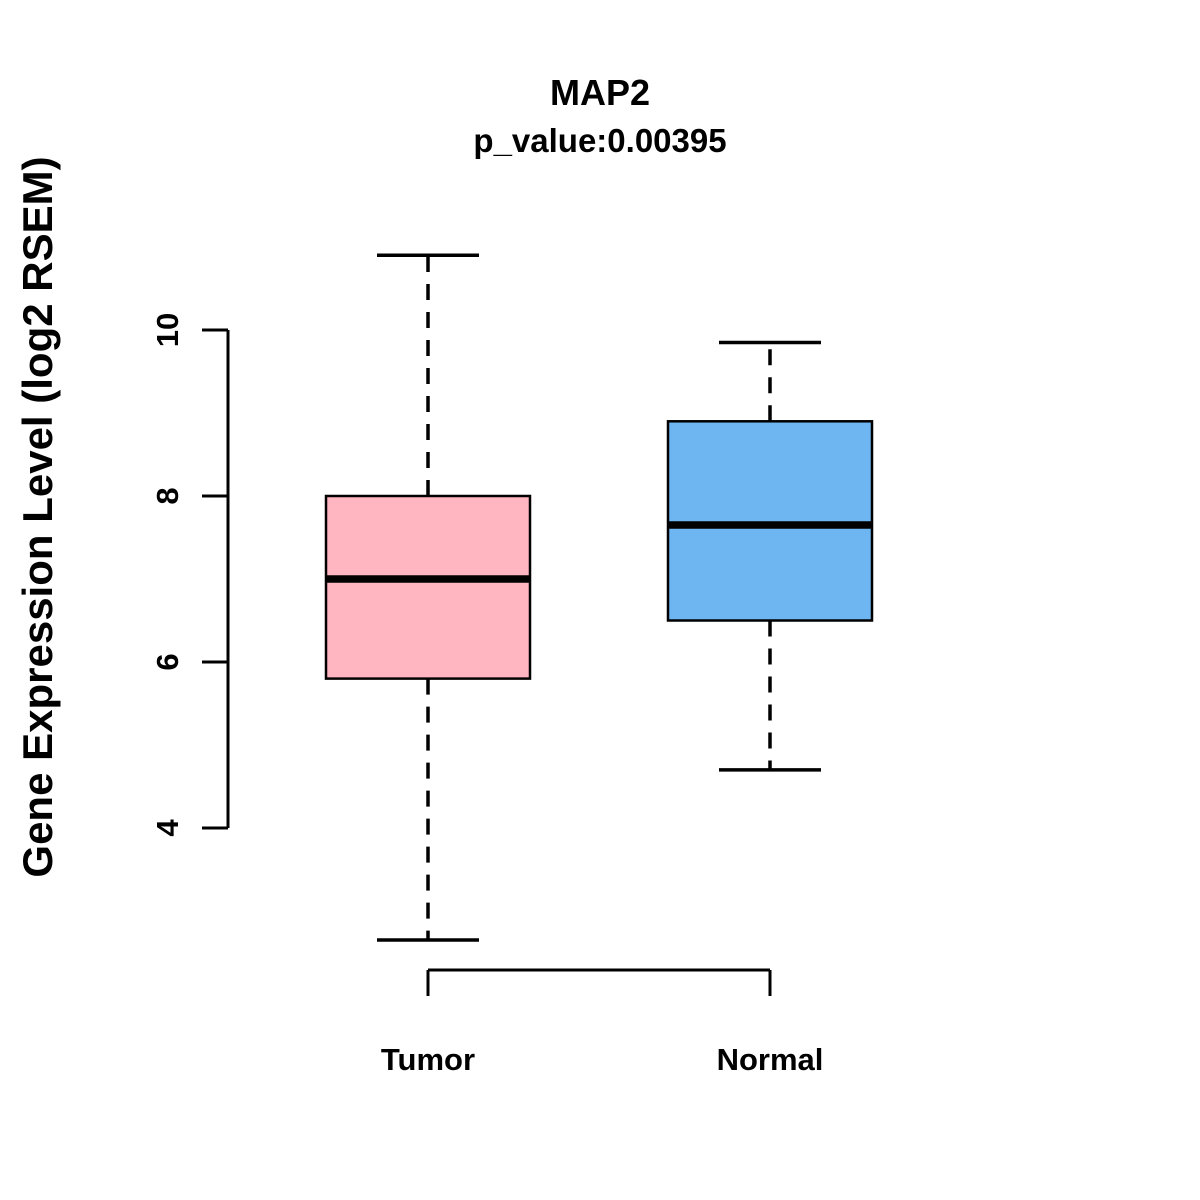  I want to click on y-tick-label: 10, so click(167, 330).